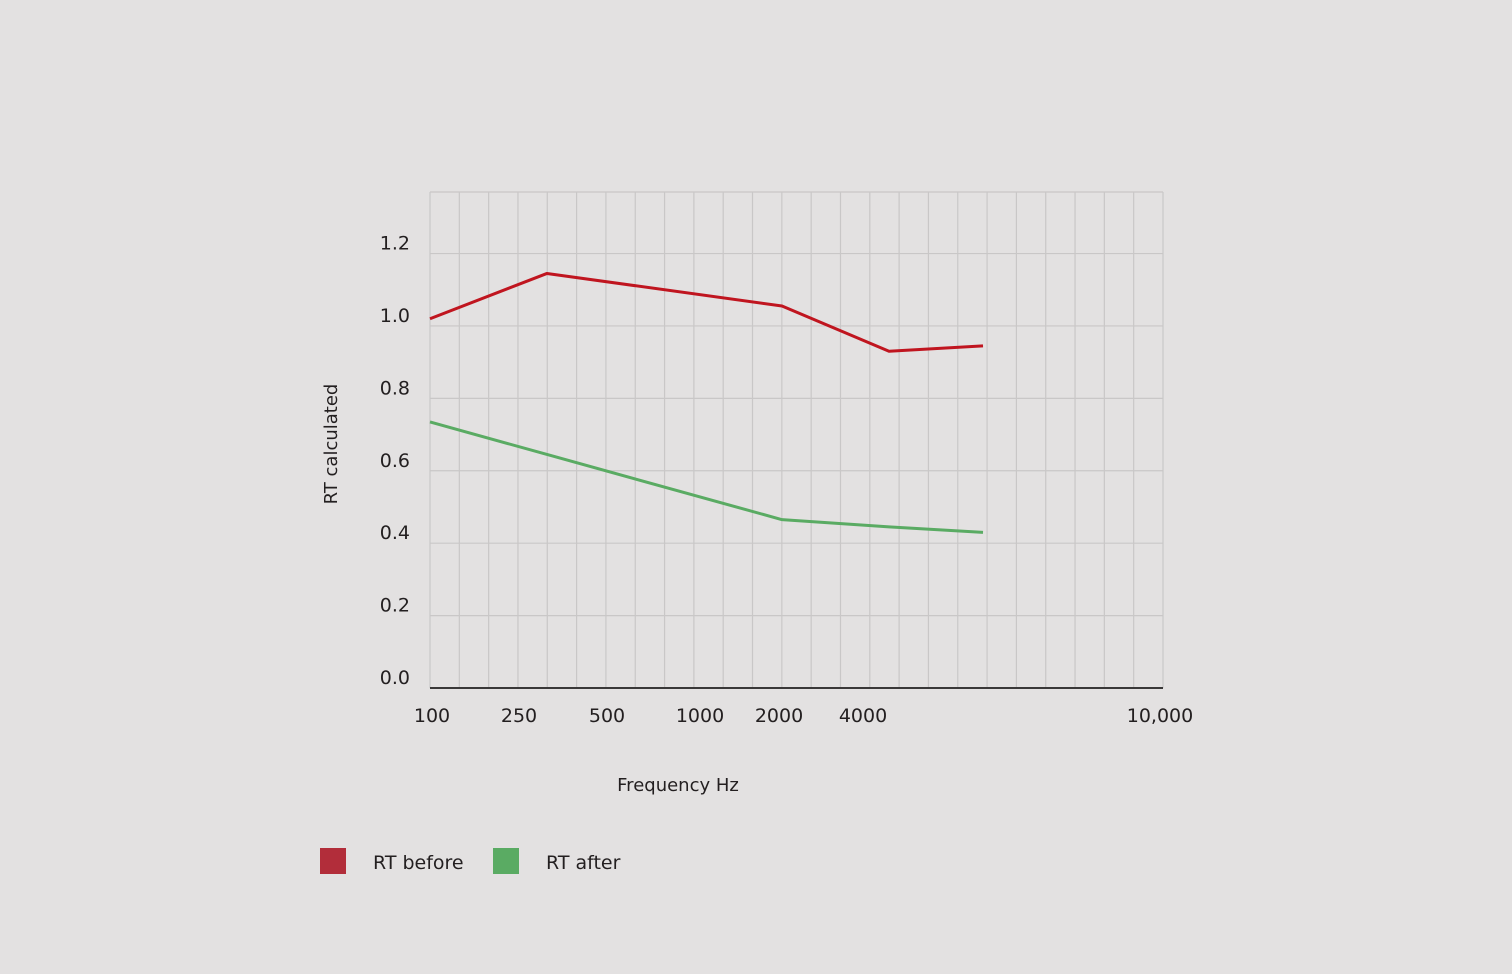  I want to click on y-tick-label: 0.4, so click(395, 533).